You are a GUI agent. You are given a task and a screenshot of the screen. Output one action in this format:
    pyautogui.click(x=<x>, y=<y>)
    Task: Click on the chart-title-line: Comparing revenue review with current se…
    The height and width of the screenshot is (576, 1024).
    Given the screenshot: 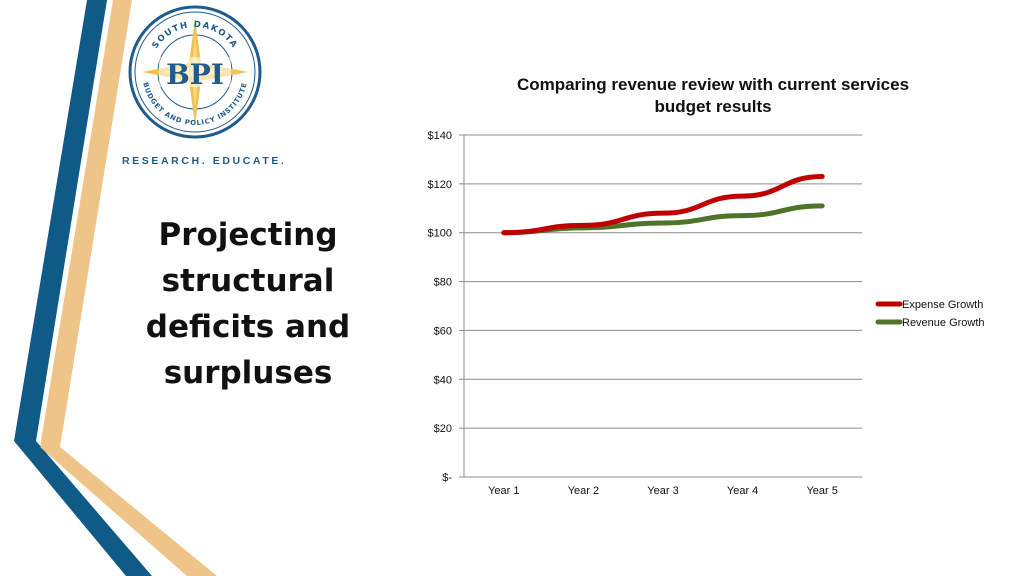 What is the action you would take?
    pyautogui.click(x=713, y=84)
    